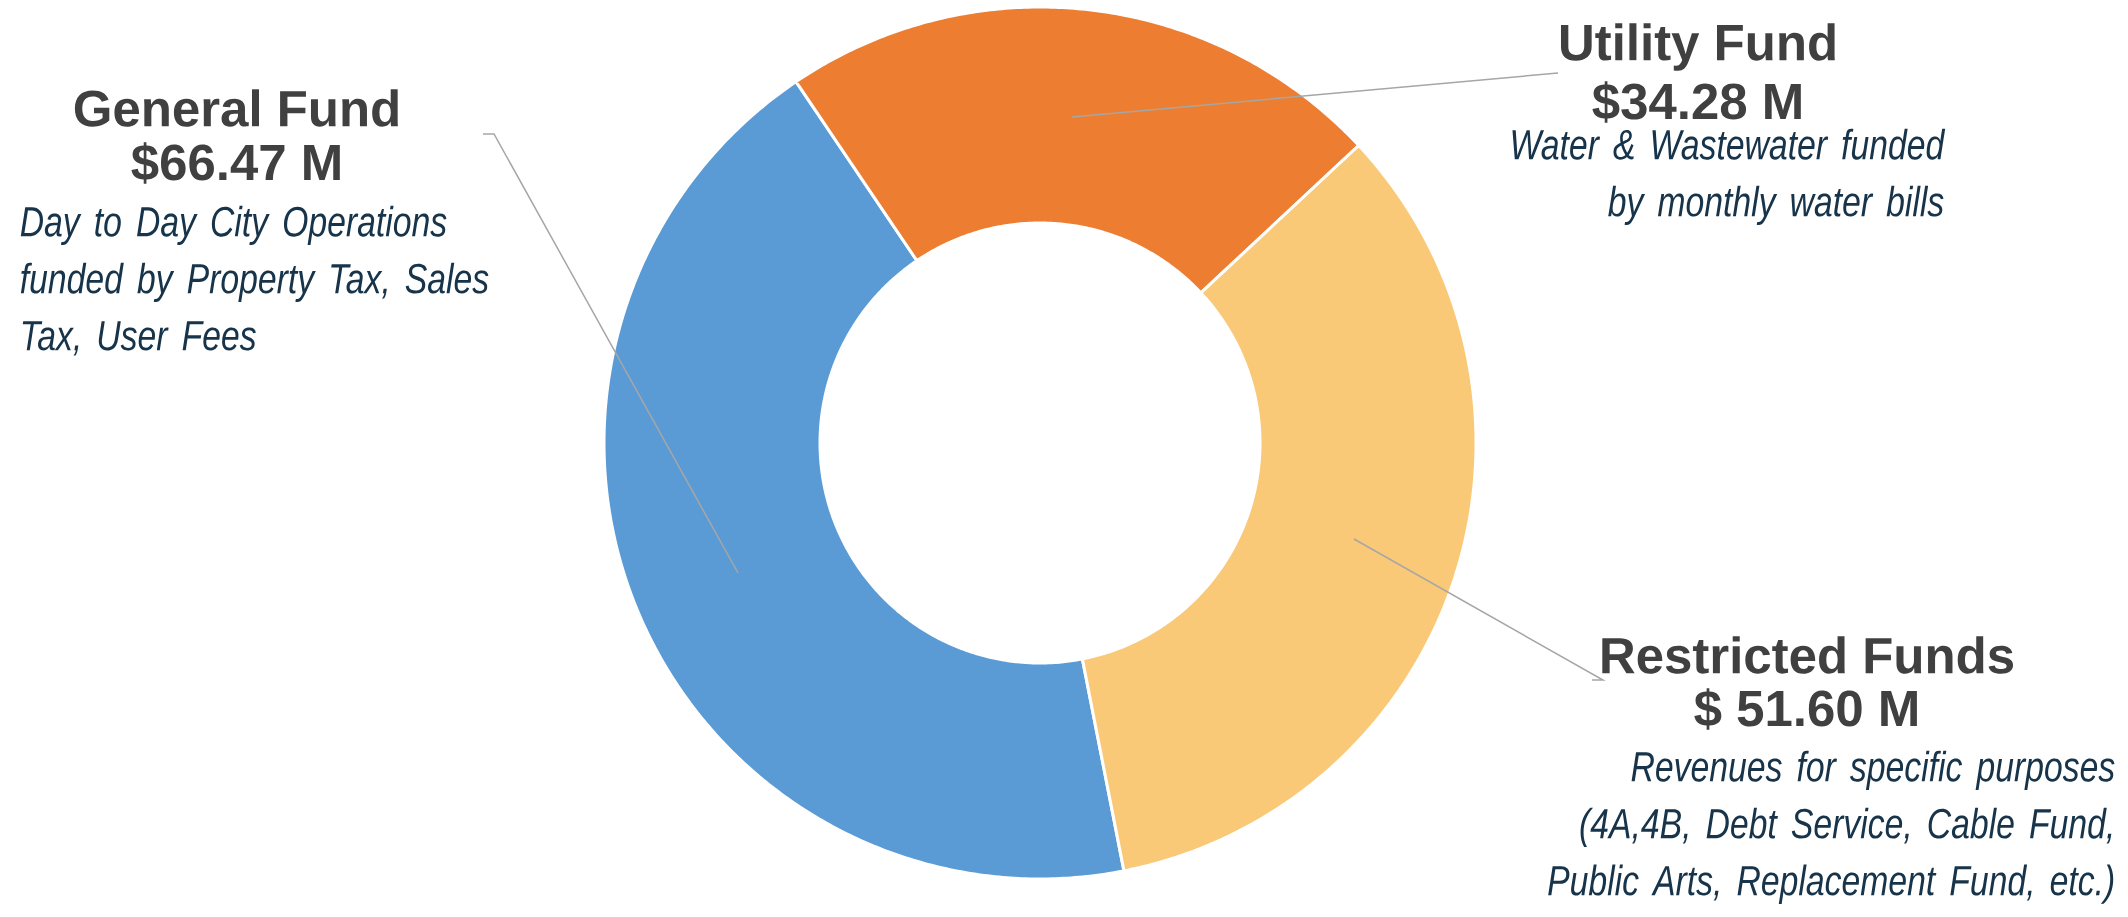 The width and height of the screenshot is (2128, 917). I want to click on slice-label: General Fund, so click(236, 108).